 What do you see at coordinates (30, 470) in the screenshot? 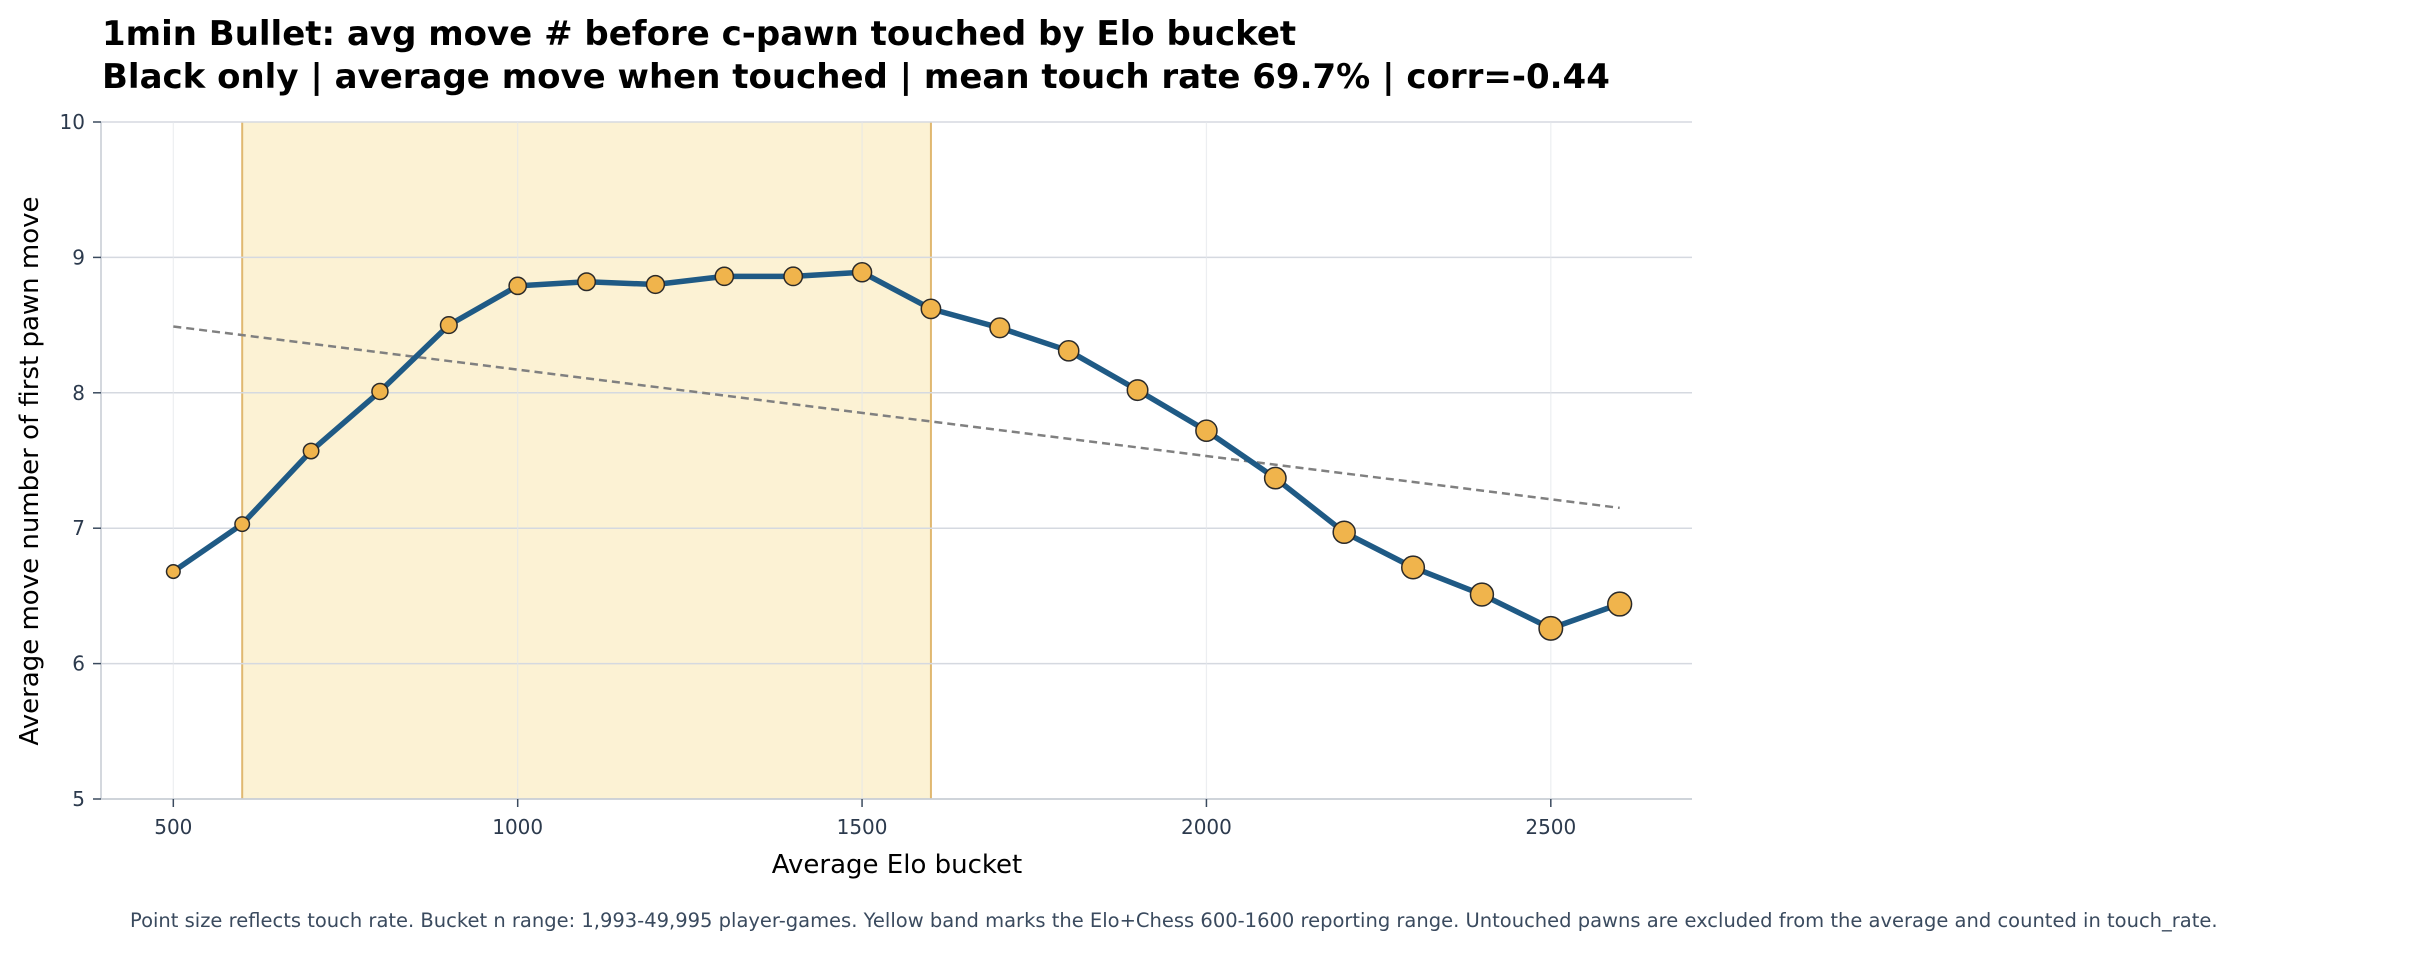
I see `y-axis-label: Average move number of first pawn move` at bounding box center [30, 470].